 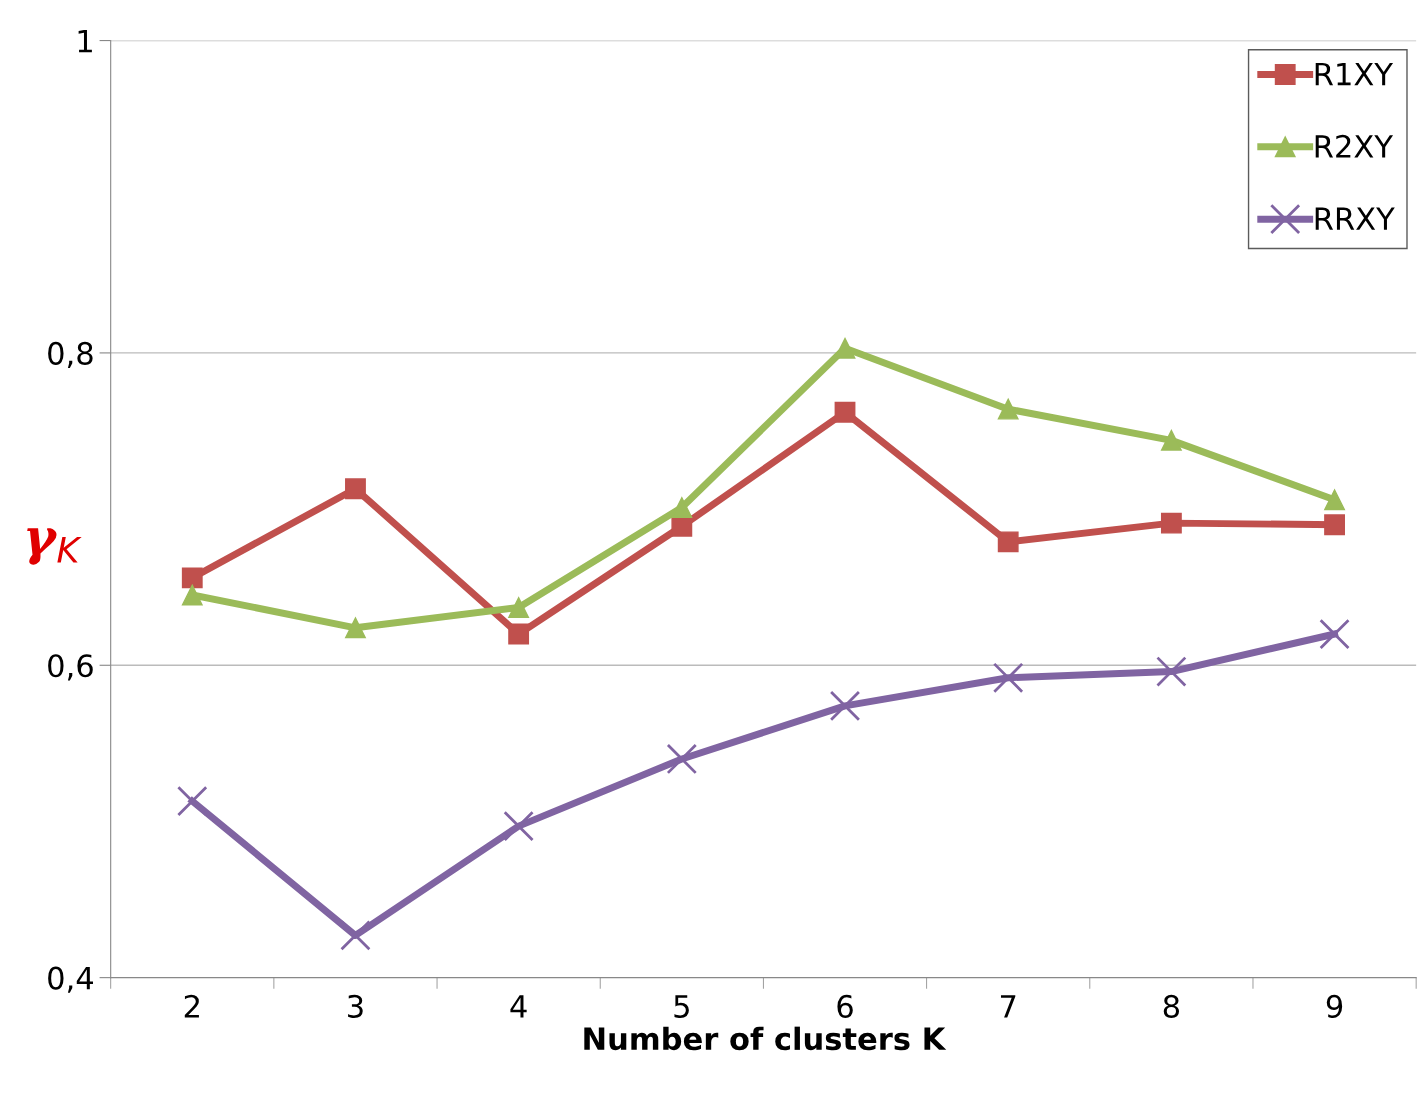 What do you see at coordinates (355, 1006) in the screenshot?
I see `x-tick-label: 3` at bounding box center [355, 1006].